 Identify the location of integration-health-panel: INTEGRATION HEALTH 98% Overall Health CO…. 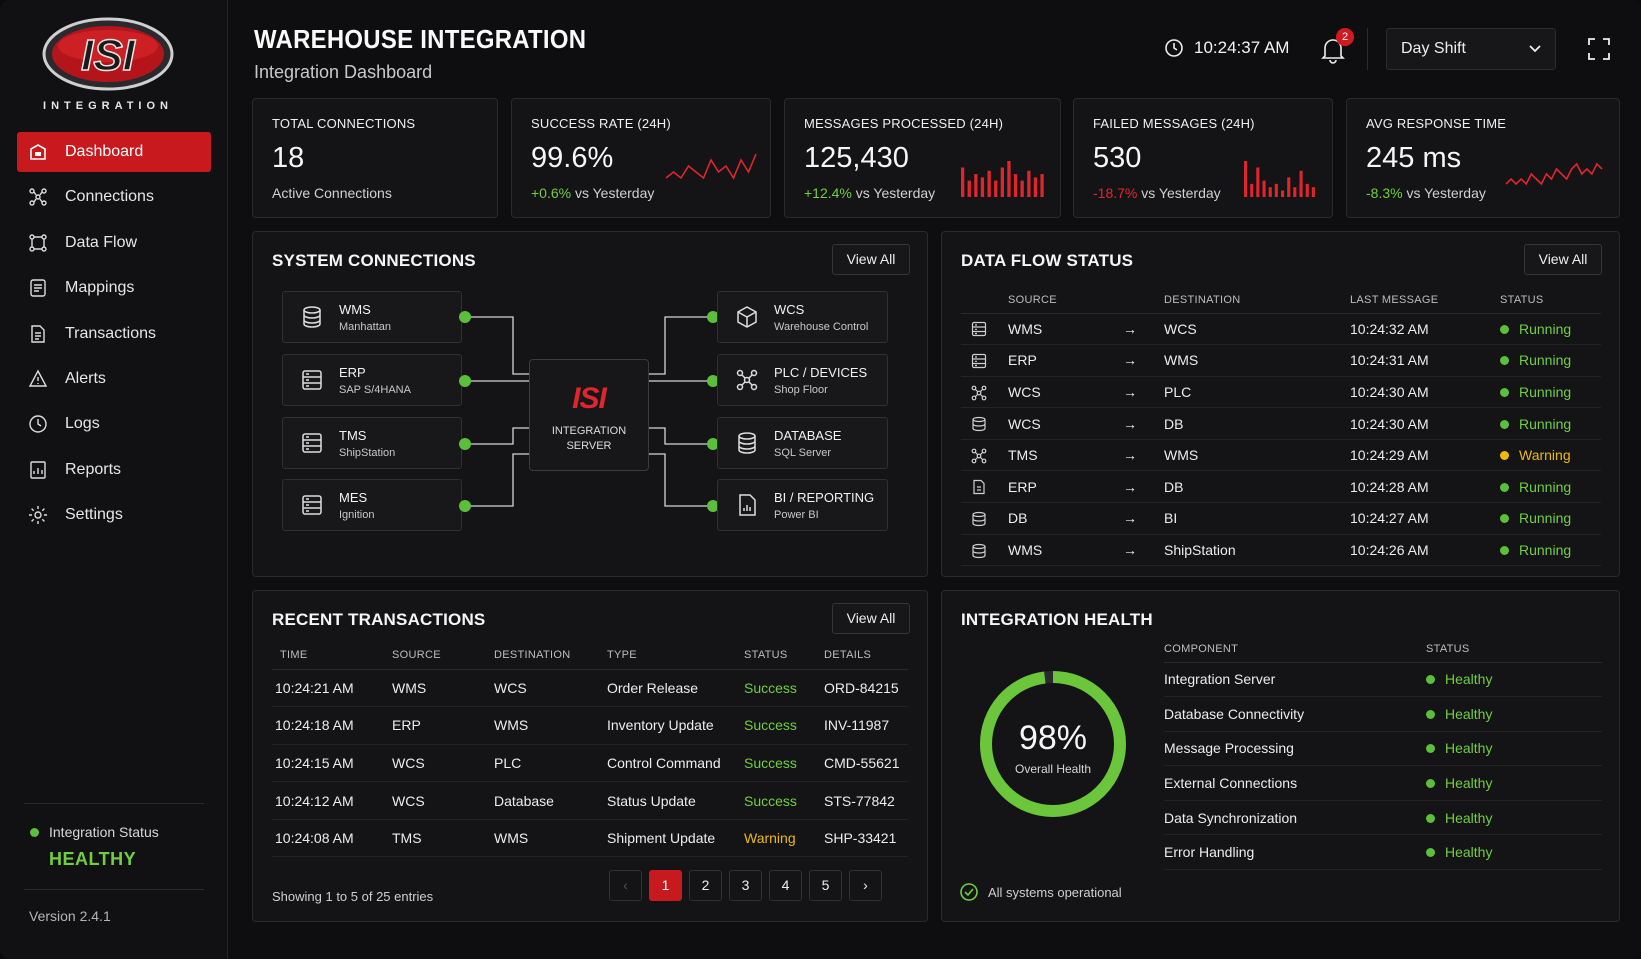
(1280, 756).